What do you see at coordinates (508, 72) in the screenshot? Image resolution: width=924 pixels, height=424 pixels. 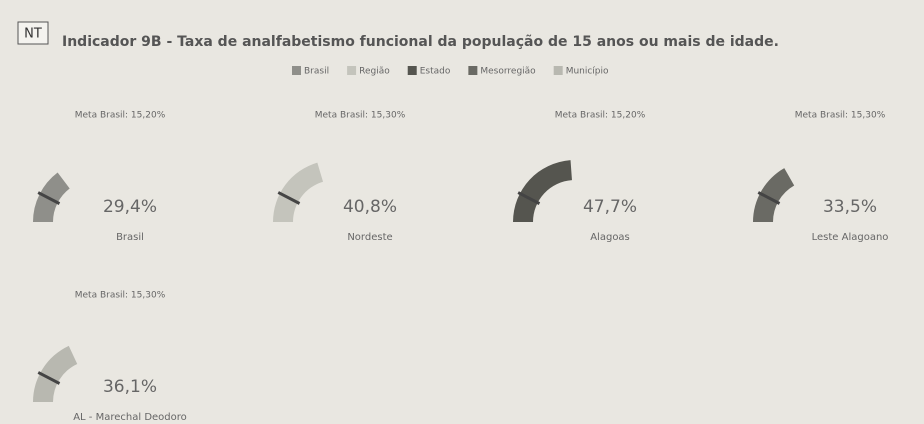 I see `legend-label: Mesorregião` at bounding box center [508, 72].